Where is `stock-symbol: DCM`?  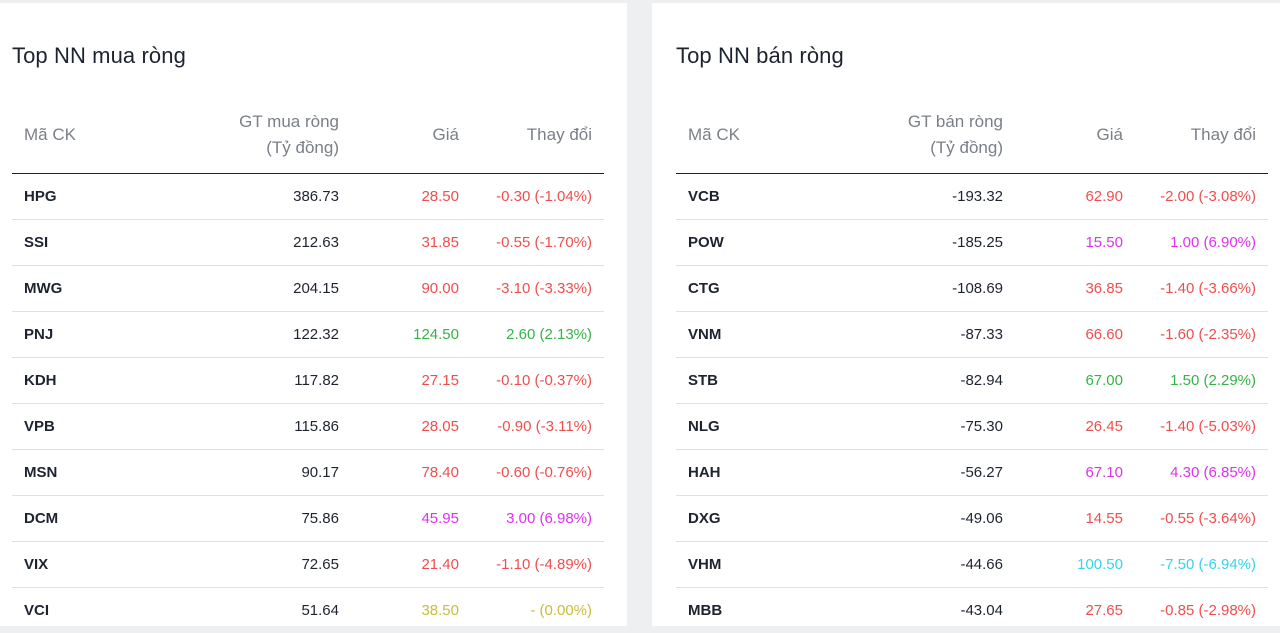
stock-symbol: DCM is located at coordinates (86, 519).